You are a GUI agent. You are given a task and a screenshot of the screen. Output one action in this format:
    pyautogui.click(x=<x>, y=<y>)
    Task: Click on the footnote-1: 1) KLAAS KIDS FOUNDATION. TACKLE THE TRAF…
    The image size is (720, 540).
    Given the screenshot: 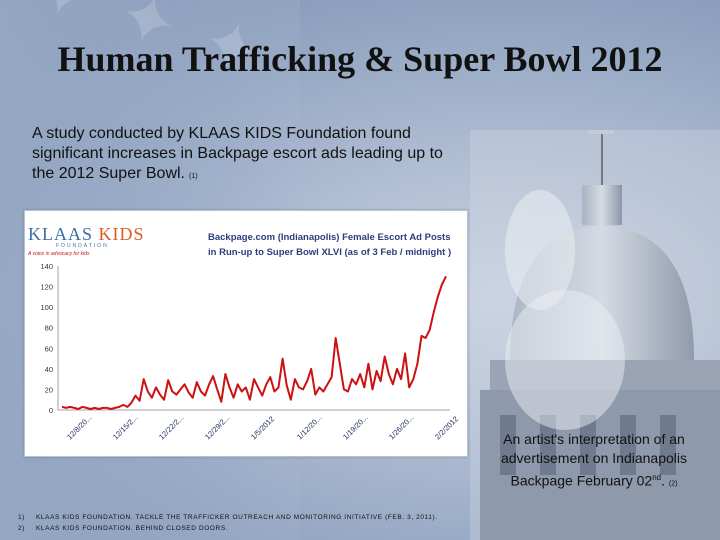 What is the action you would take?
    pyautogui.click(x=228, y=517)
    